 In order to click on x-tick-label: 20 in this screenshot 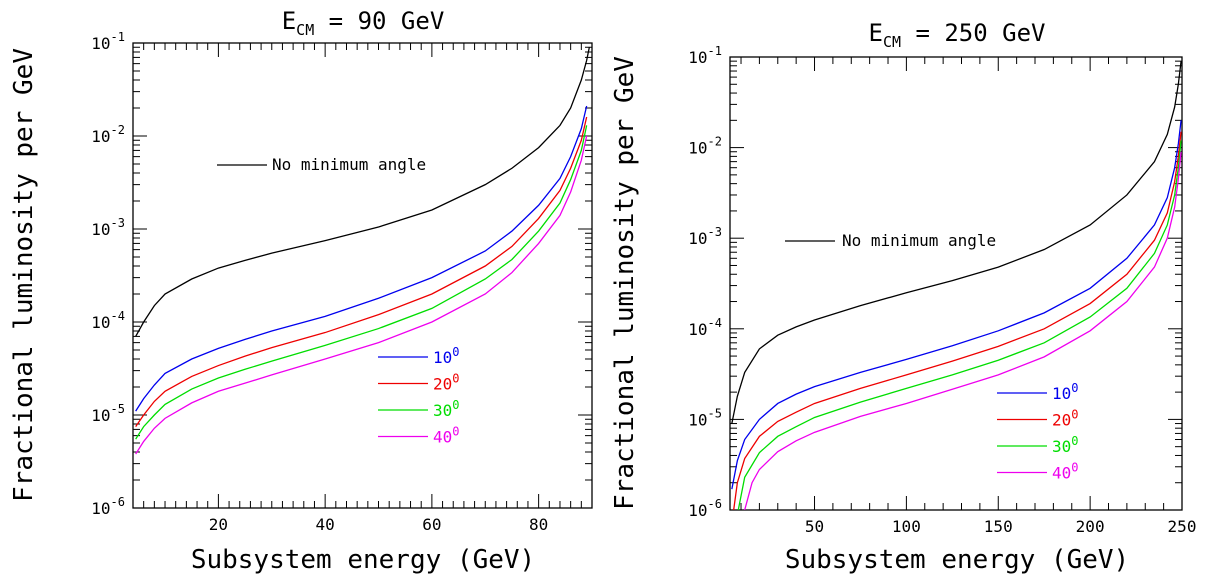, I will do `click(218, 524)`.